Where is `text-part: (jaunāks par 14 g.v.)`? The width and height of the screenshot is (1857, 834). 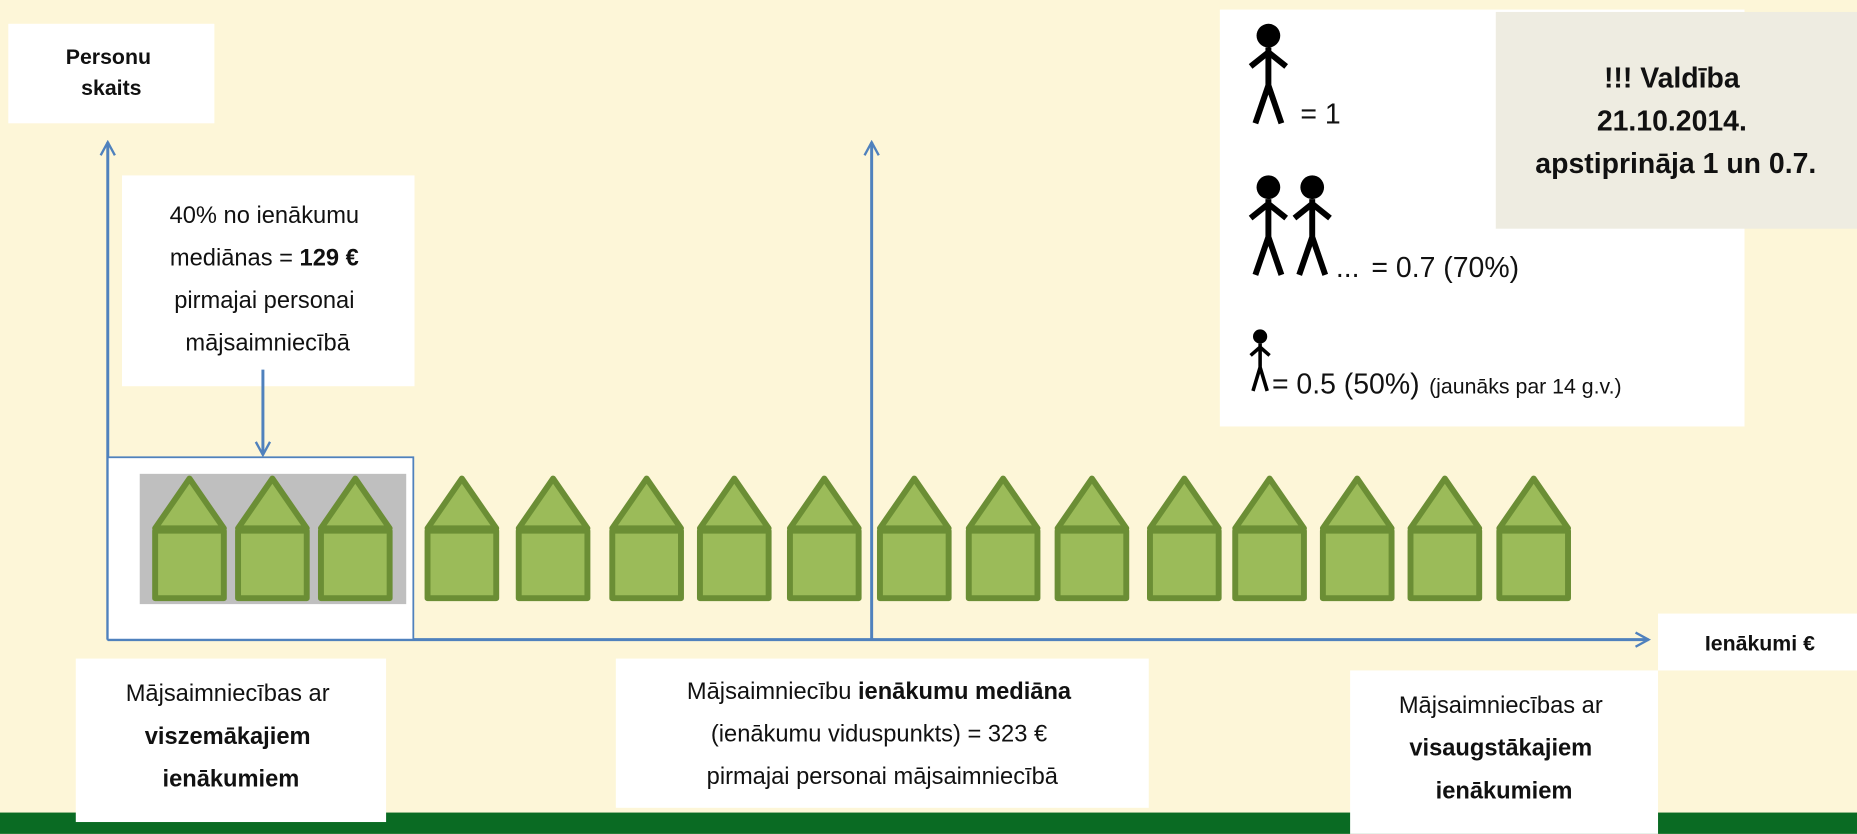
text-part: (jaunāks par 14 g.v.) is located at coordinates (1525, 386).